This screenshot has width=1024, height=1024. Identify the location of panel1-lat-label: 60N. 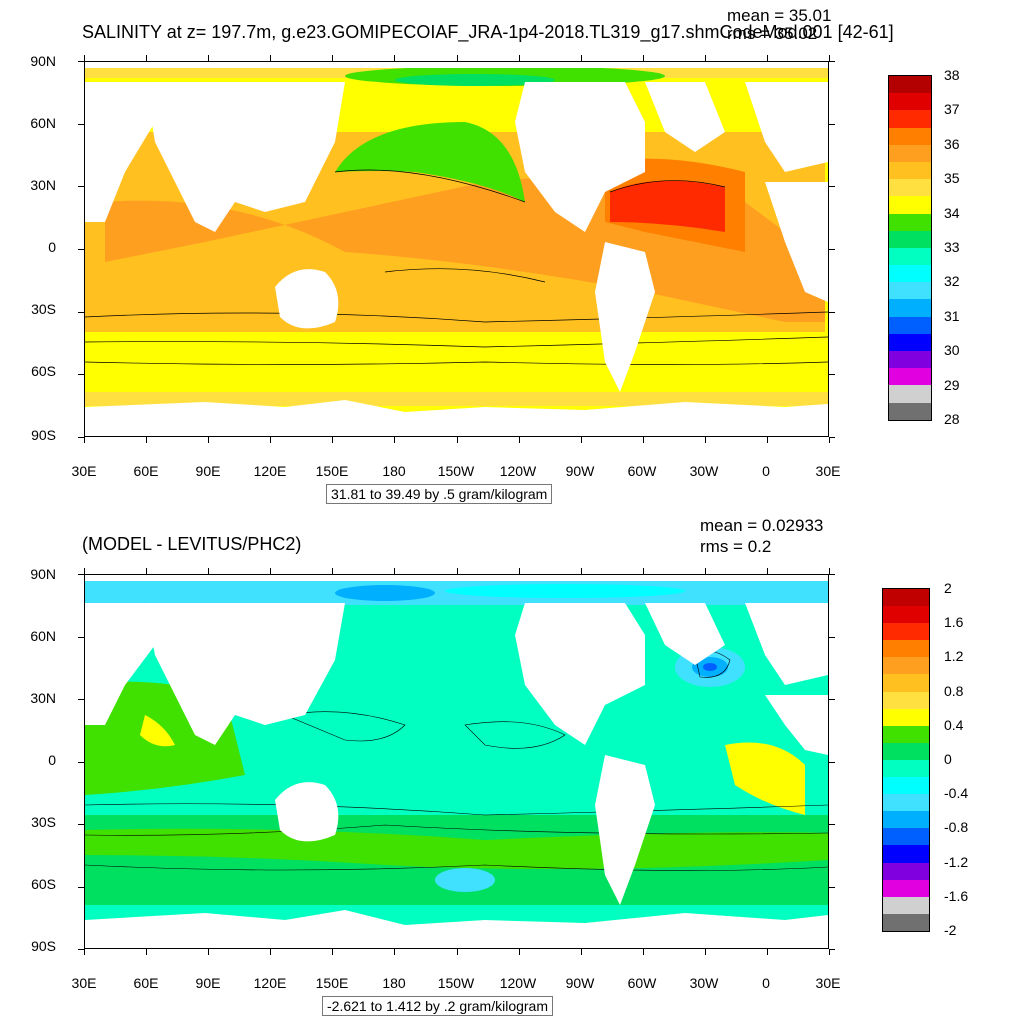
(43, 123).